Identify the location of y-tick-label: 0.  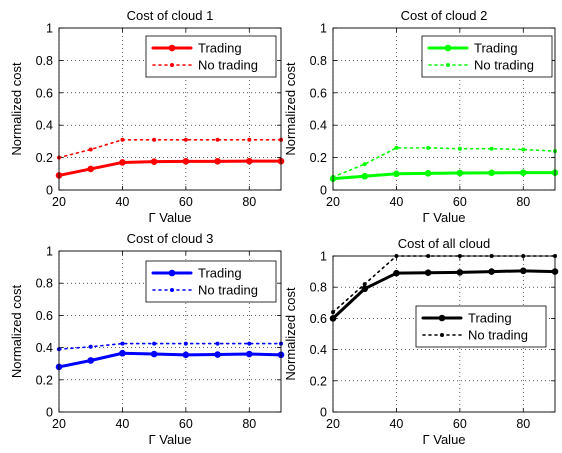
(49, 191).